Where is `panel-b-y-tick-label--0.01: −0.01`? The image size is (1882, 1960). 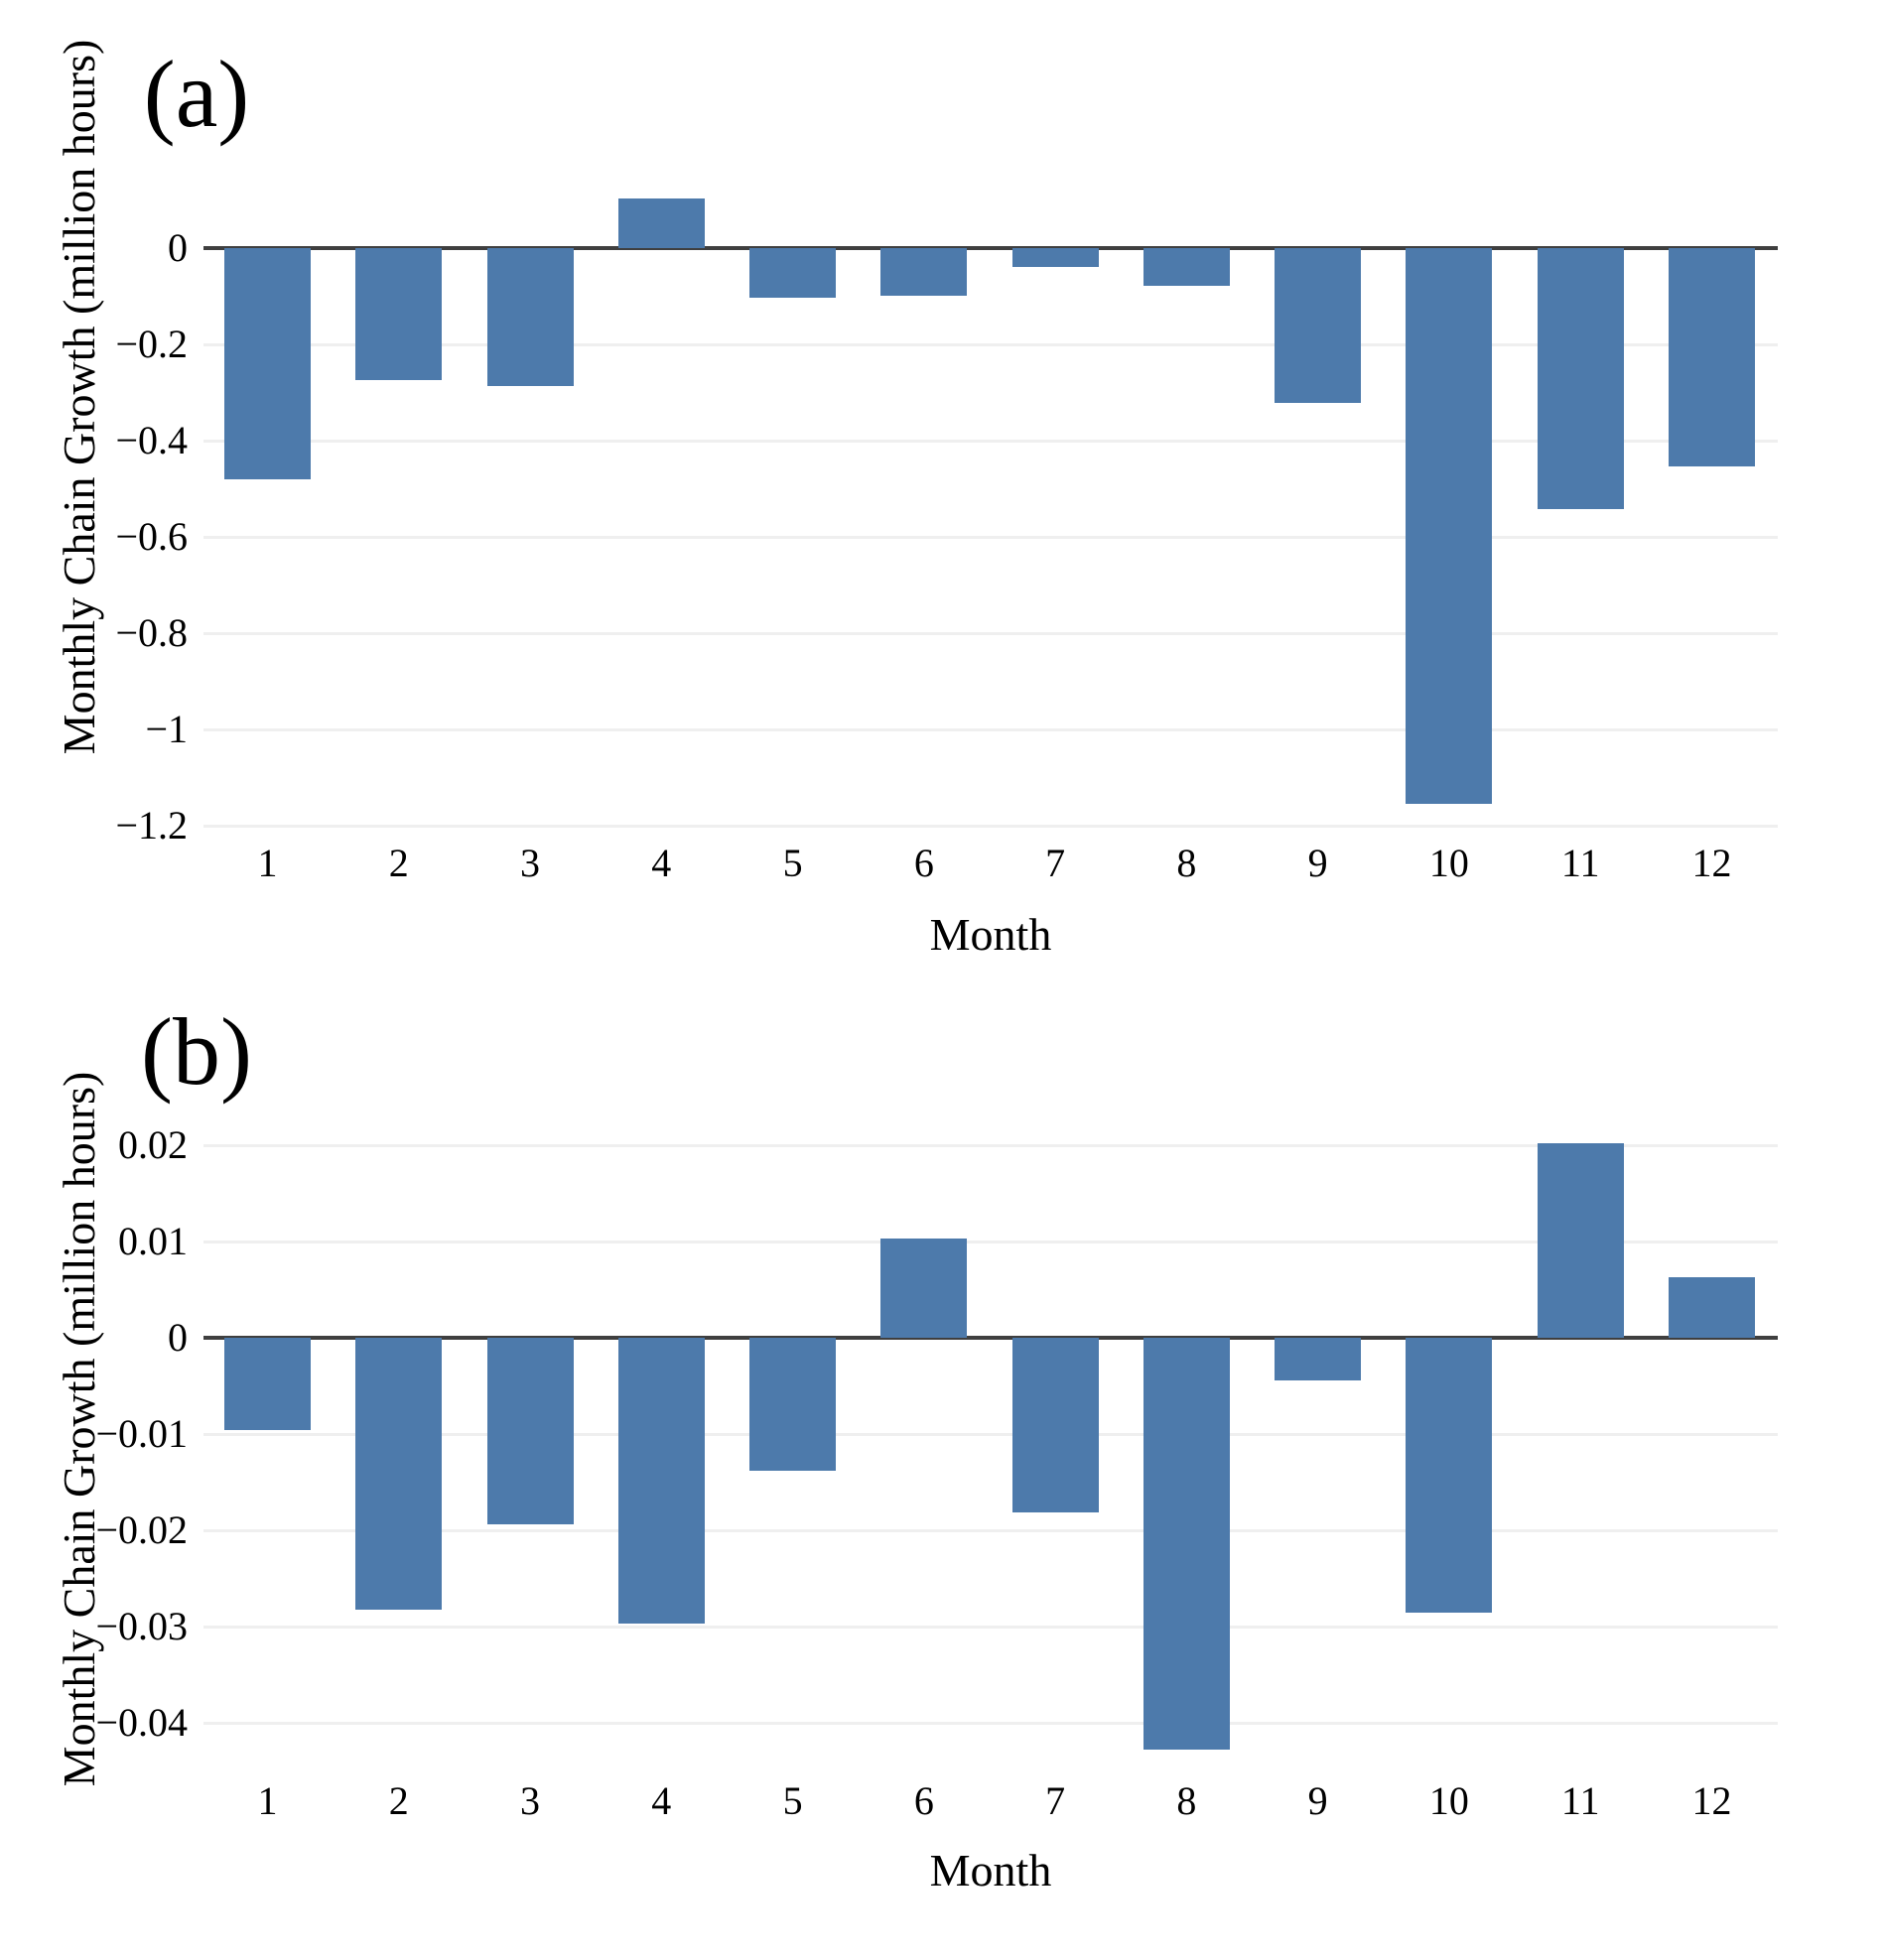
panel-b-y-tick-label--0.01: −0.01 is located at coordinates (141, 1434).